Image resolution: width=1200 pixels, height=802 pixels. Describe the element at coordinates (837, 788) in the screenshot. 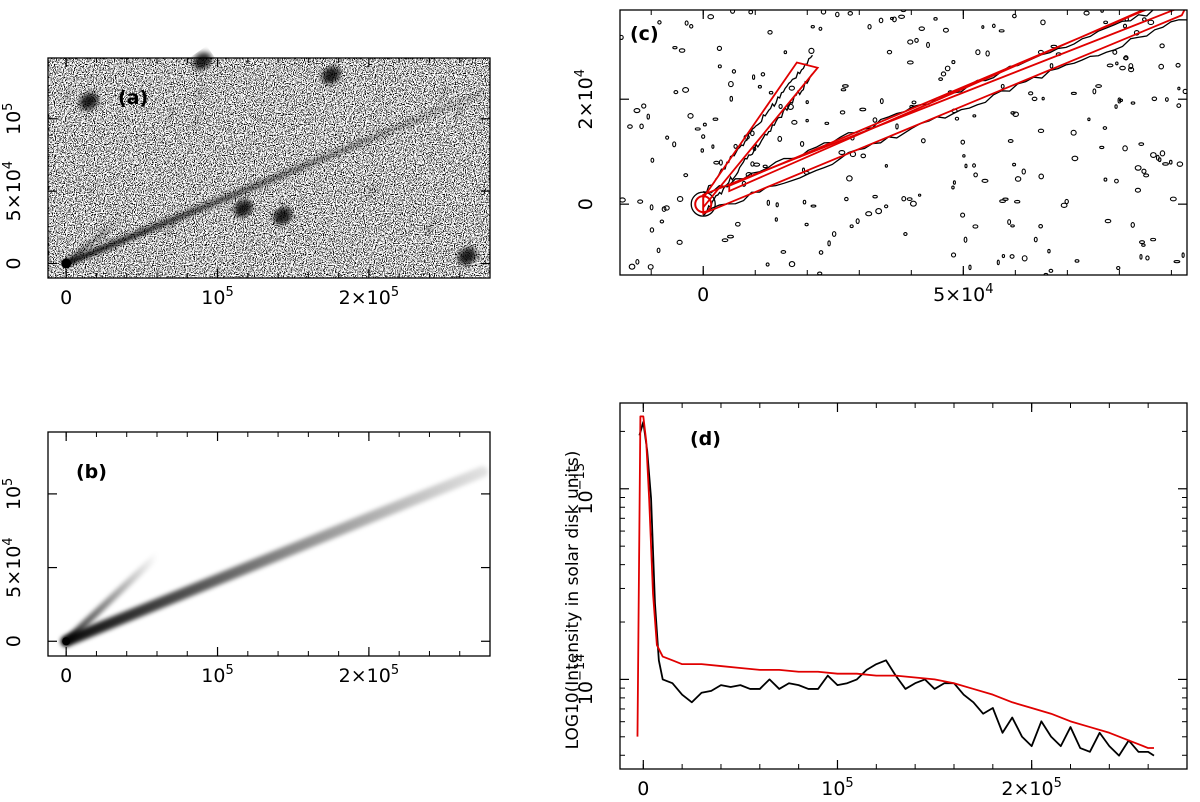

I see `panel-d-x-tick-label-1: 105` at that location.